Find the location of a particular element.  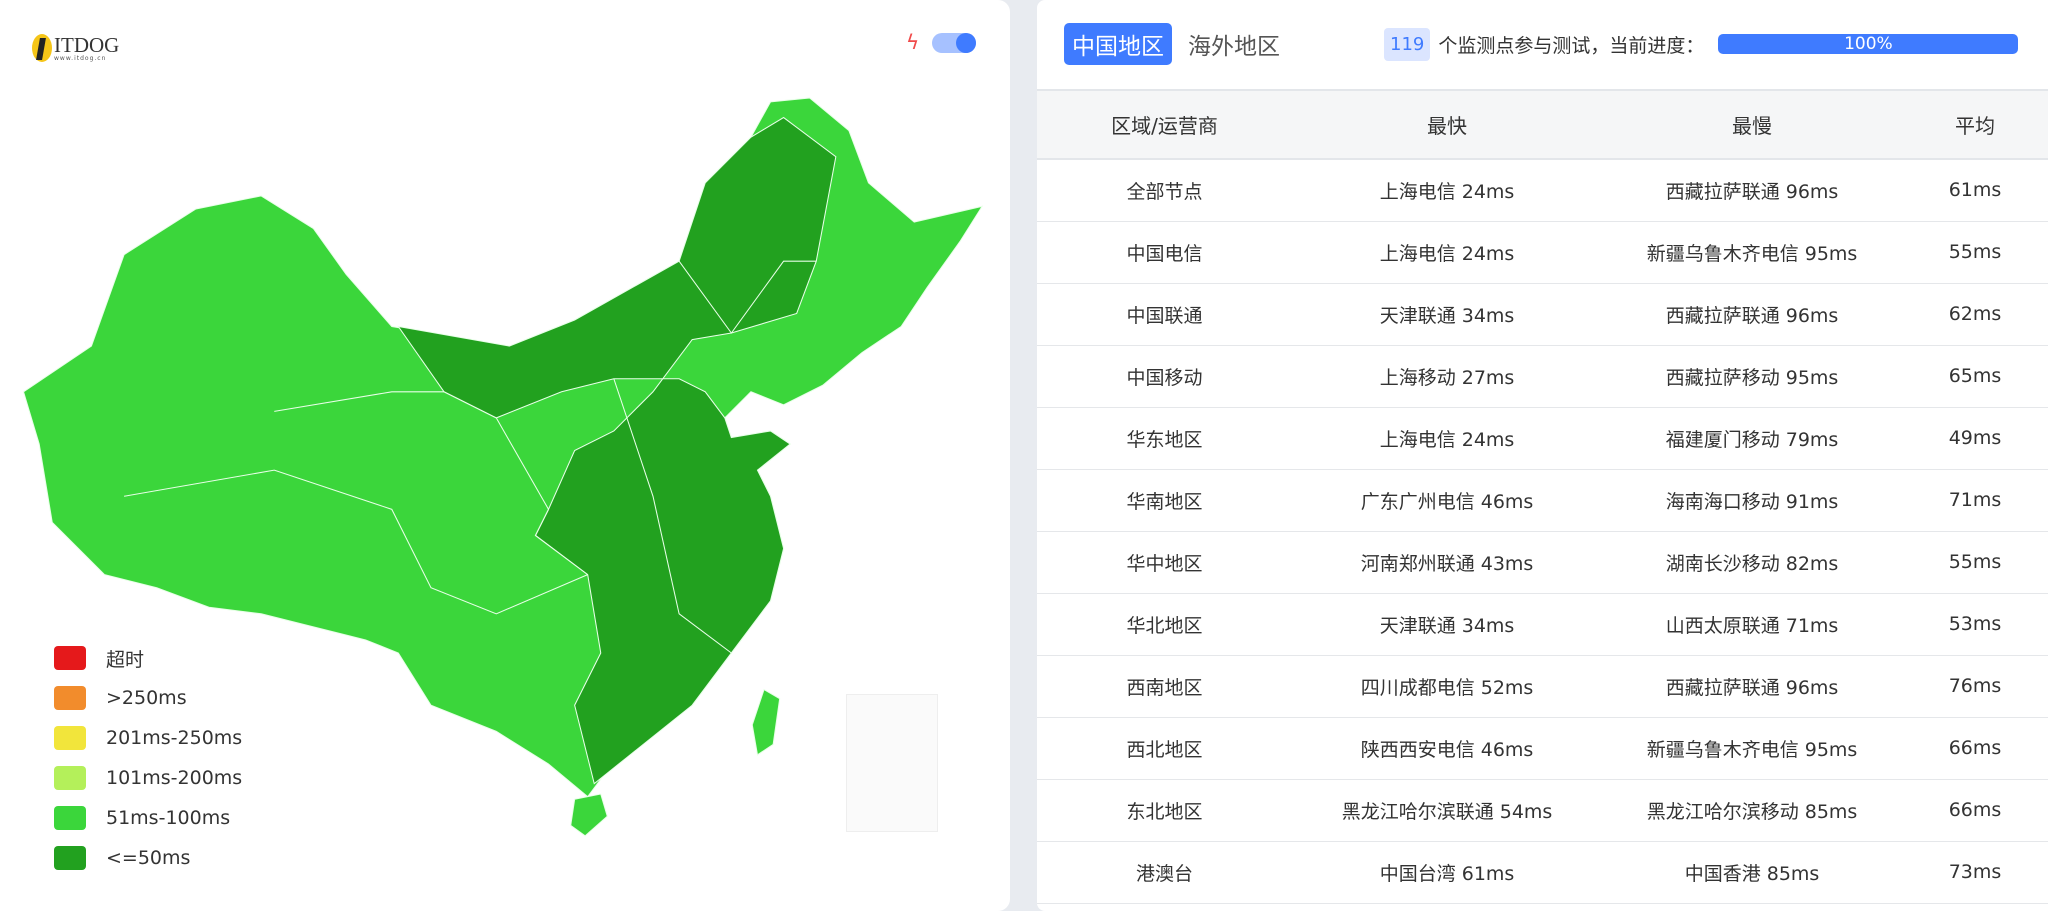

cell-region: 中国移动 is located at coordinates (1164, 376).